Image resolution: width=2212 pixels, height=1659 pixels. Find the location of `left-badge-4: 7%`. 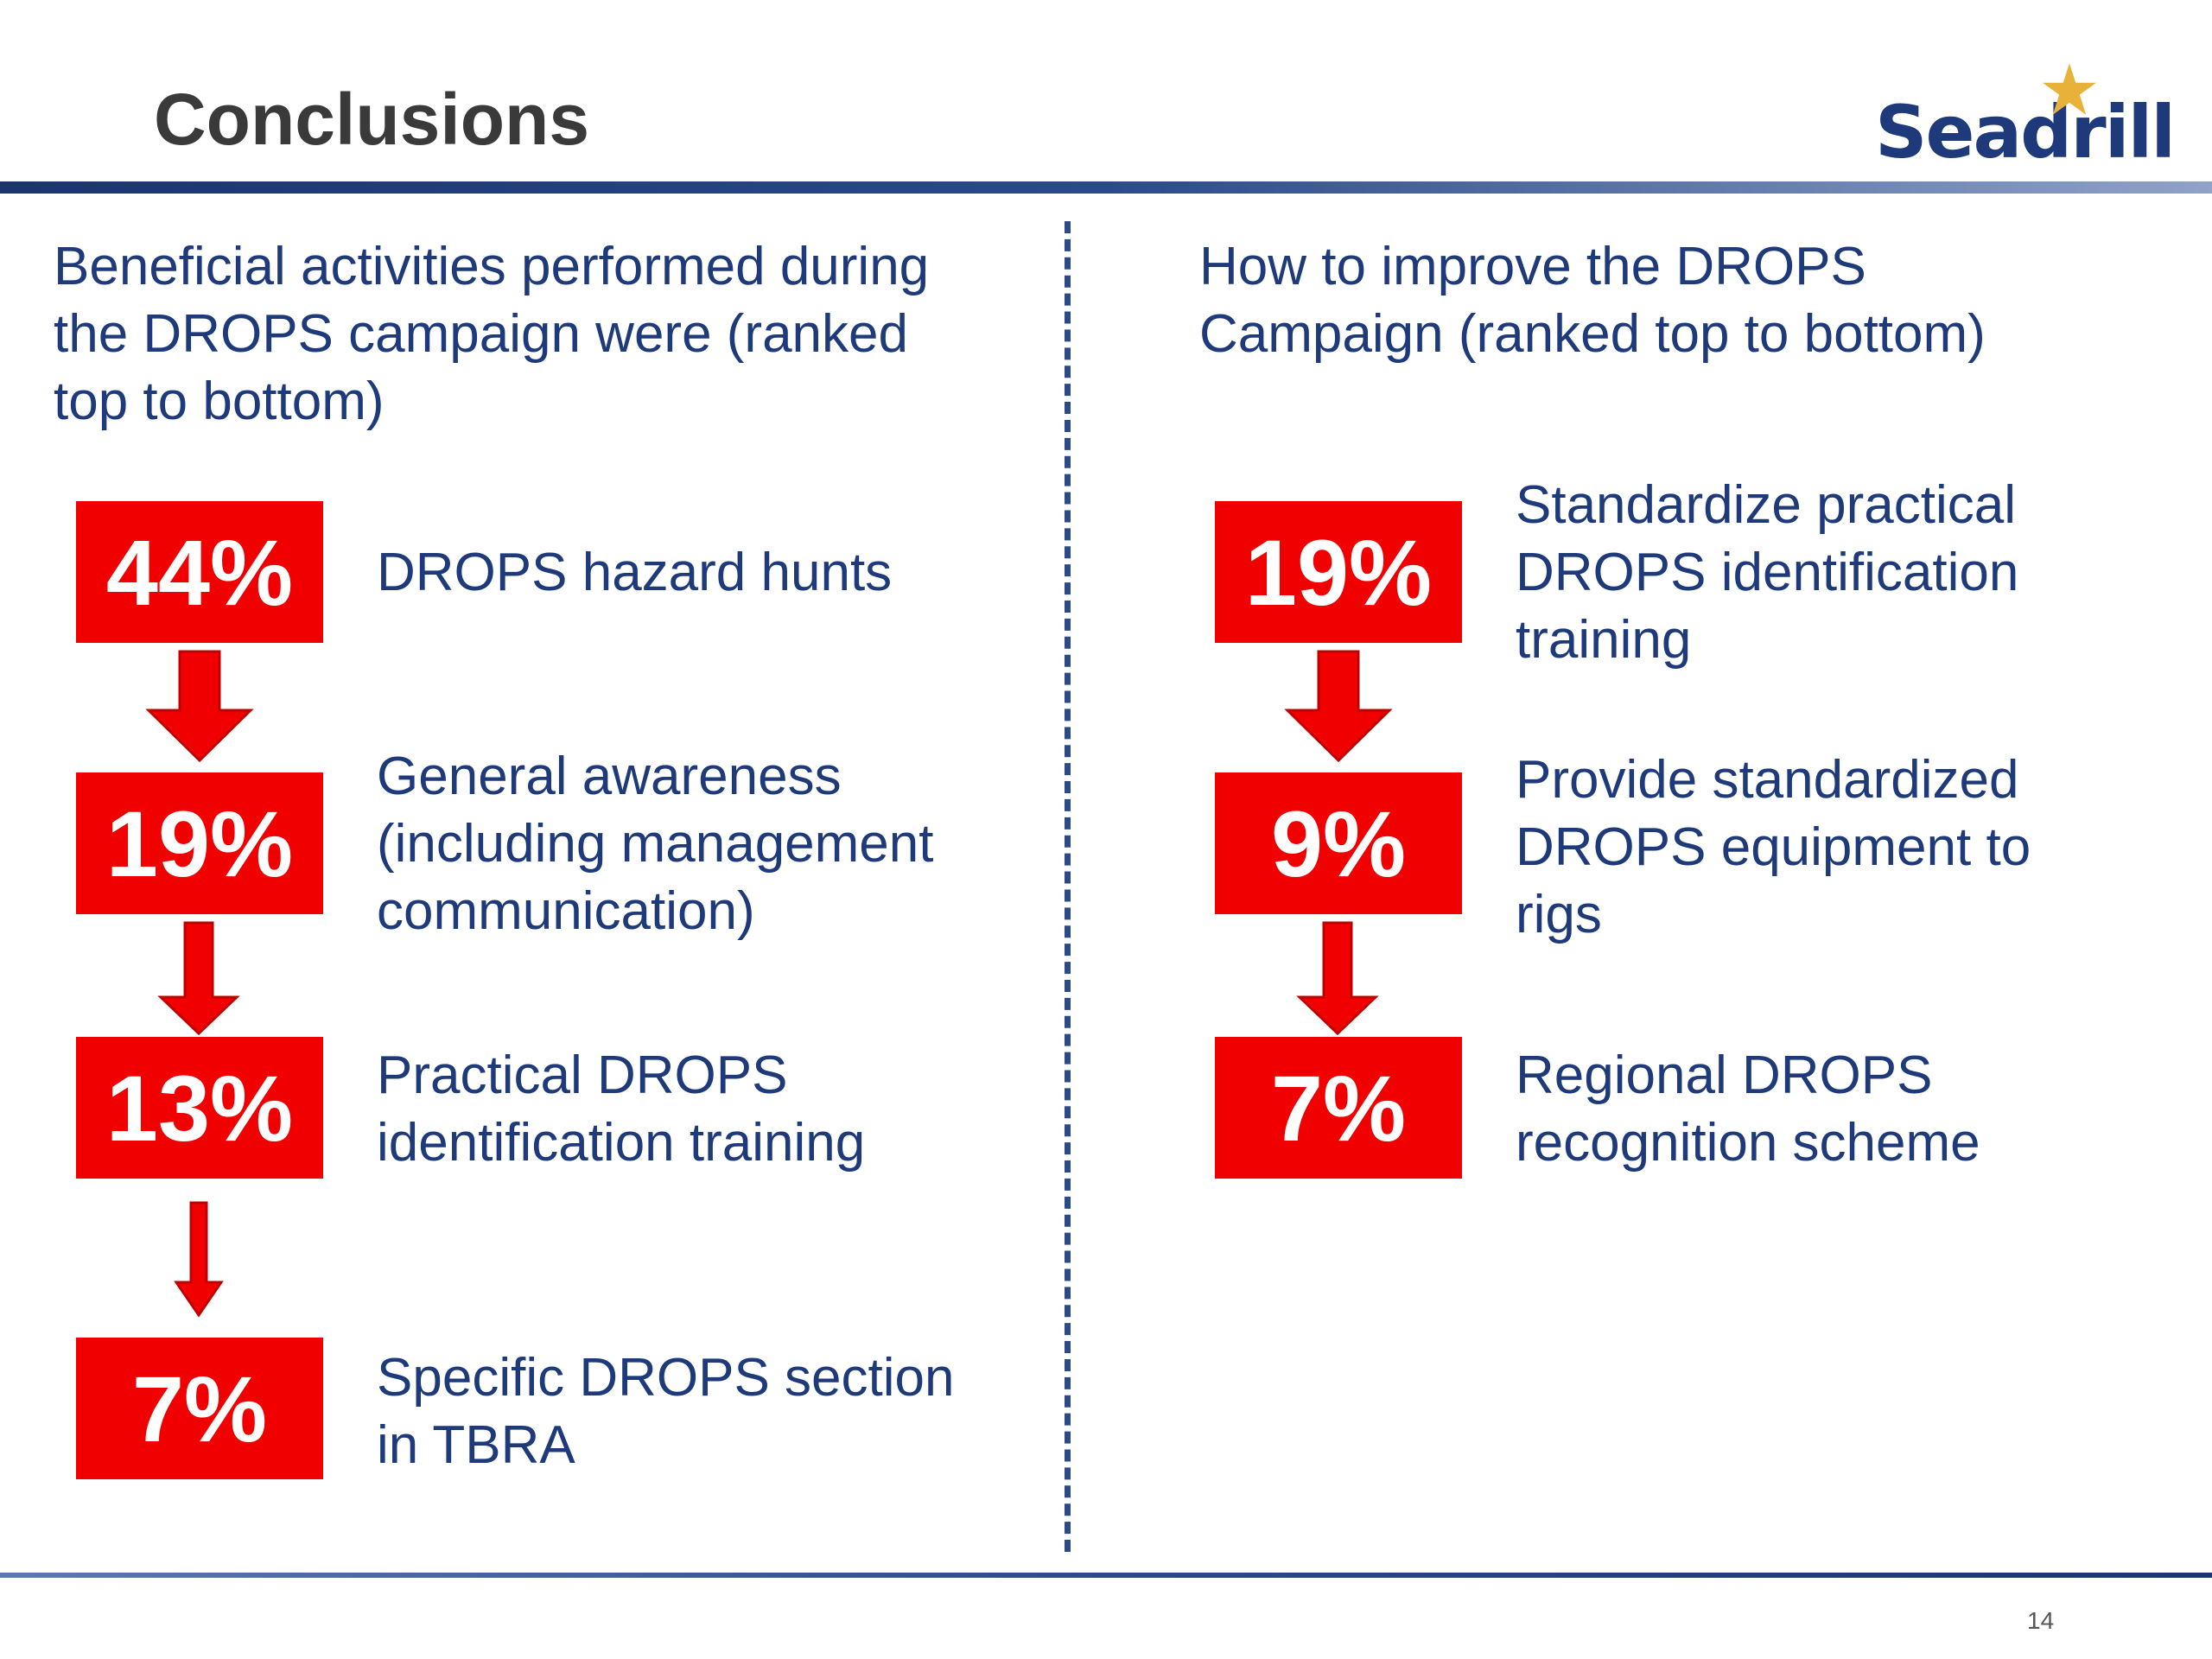

left-badge-4: 7% is located at coordinates (199, 1408).